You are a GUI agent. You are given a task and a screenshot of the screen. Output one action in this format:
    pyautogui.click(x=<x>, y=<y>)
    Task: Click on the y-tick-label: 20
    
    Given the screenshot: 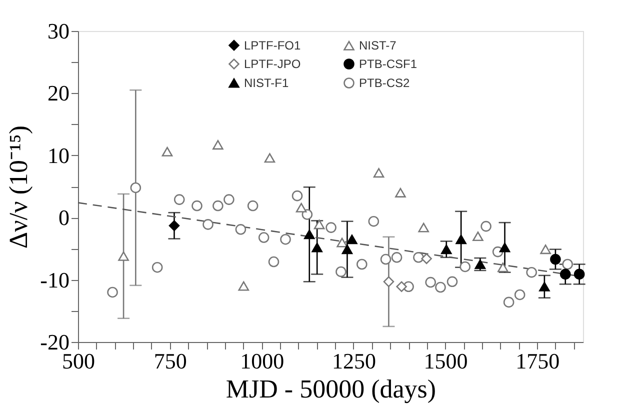 What is the action you would take?
    pyautogui.click(x=59, y=93)
    